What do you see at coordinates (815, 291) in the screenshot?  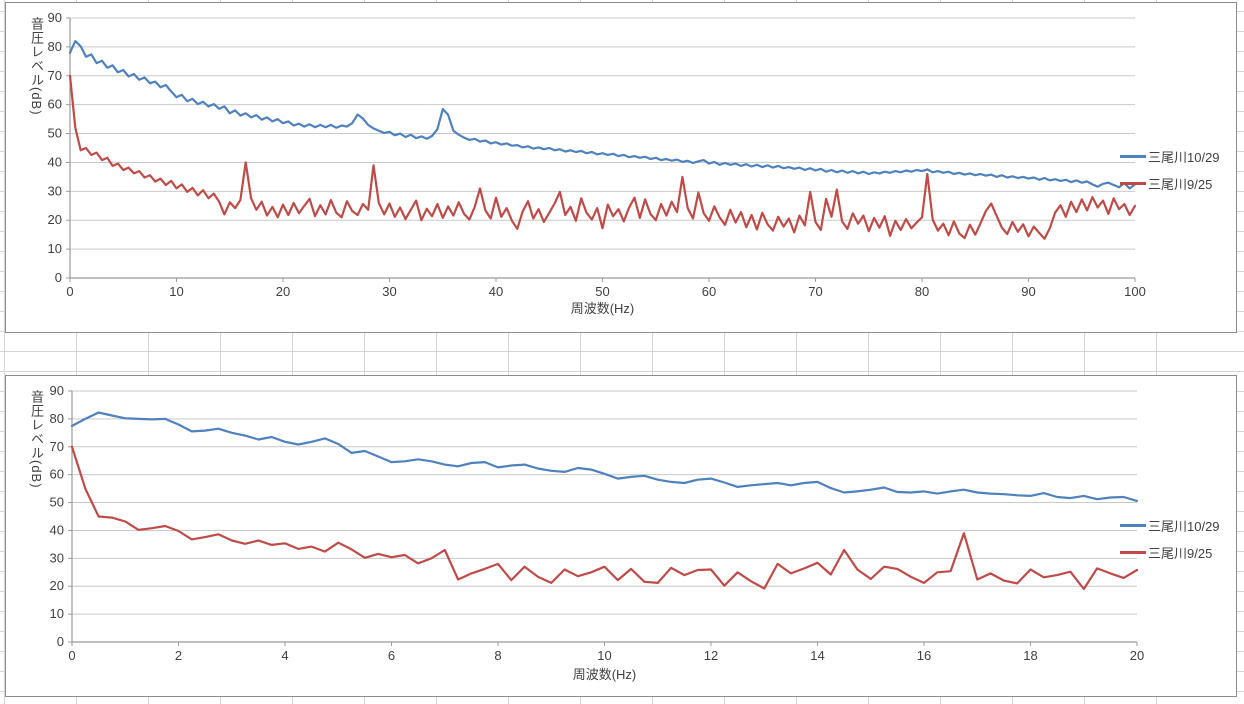 I see `x-tick-label: 70` at bounding box center [815, 291].